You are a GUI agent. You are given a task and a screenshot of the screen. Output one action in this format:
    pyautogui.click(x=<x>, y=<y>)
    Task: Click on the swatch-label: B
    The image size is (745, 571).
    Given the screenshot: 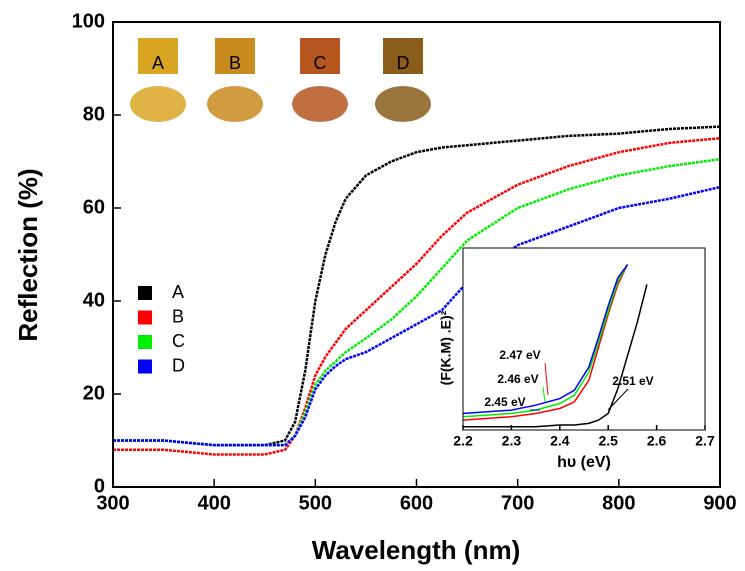 What is the action you would take?
    pyautogui.click(x=235, y=63)
    